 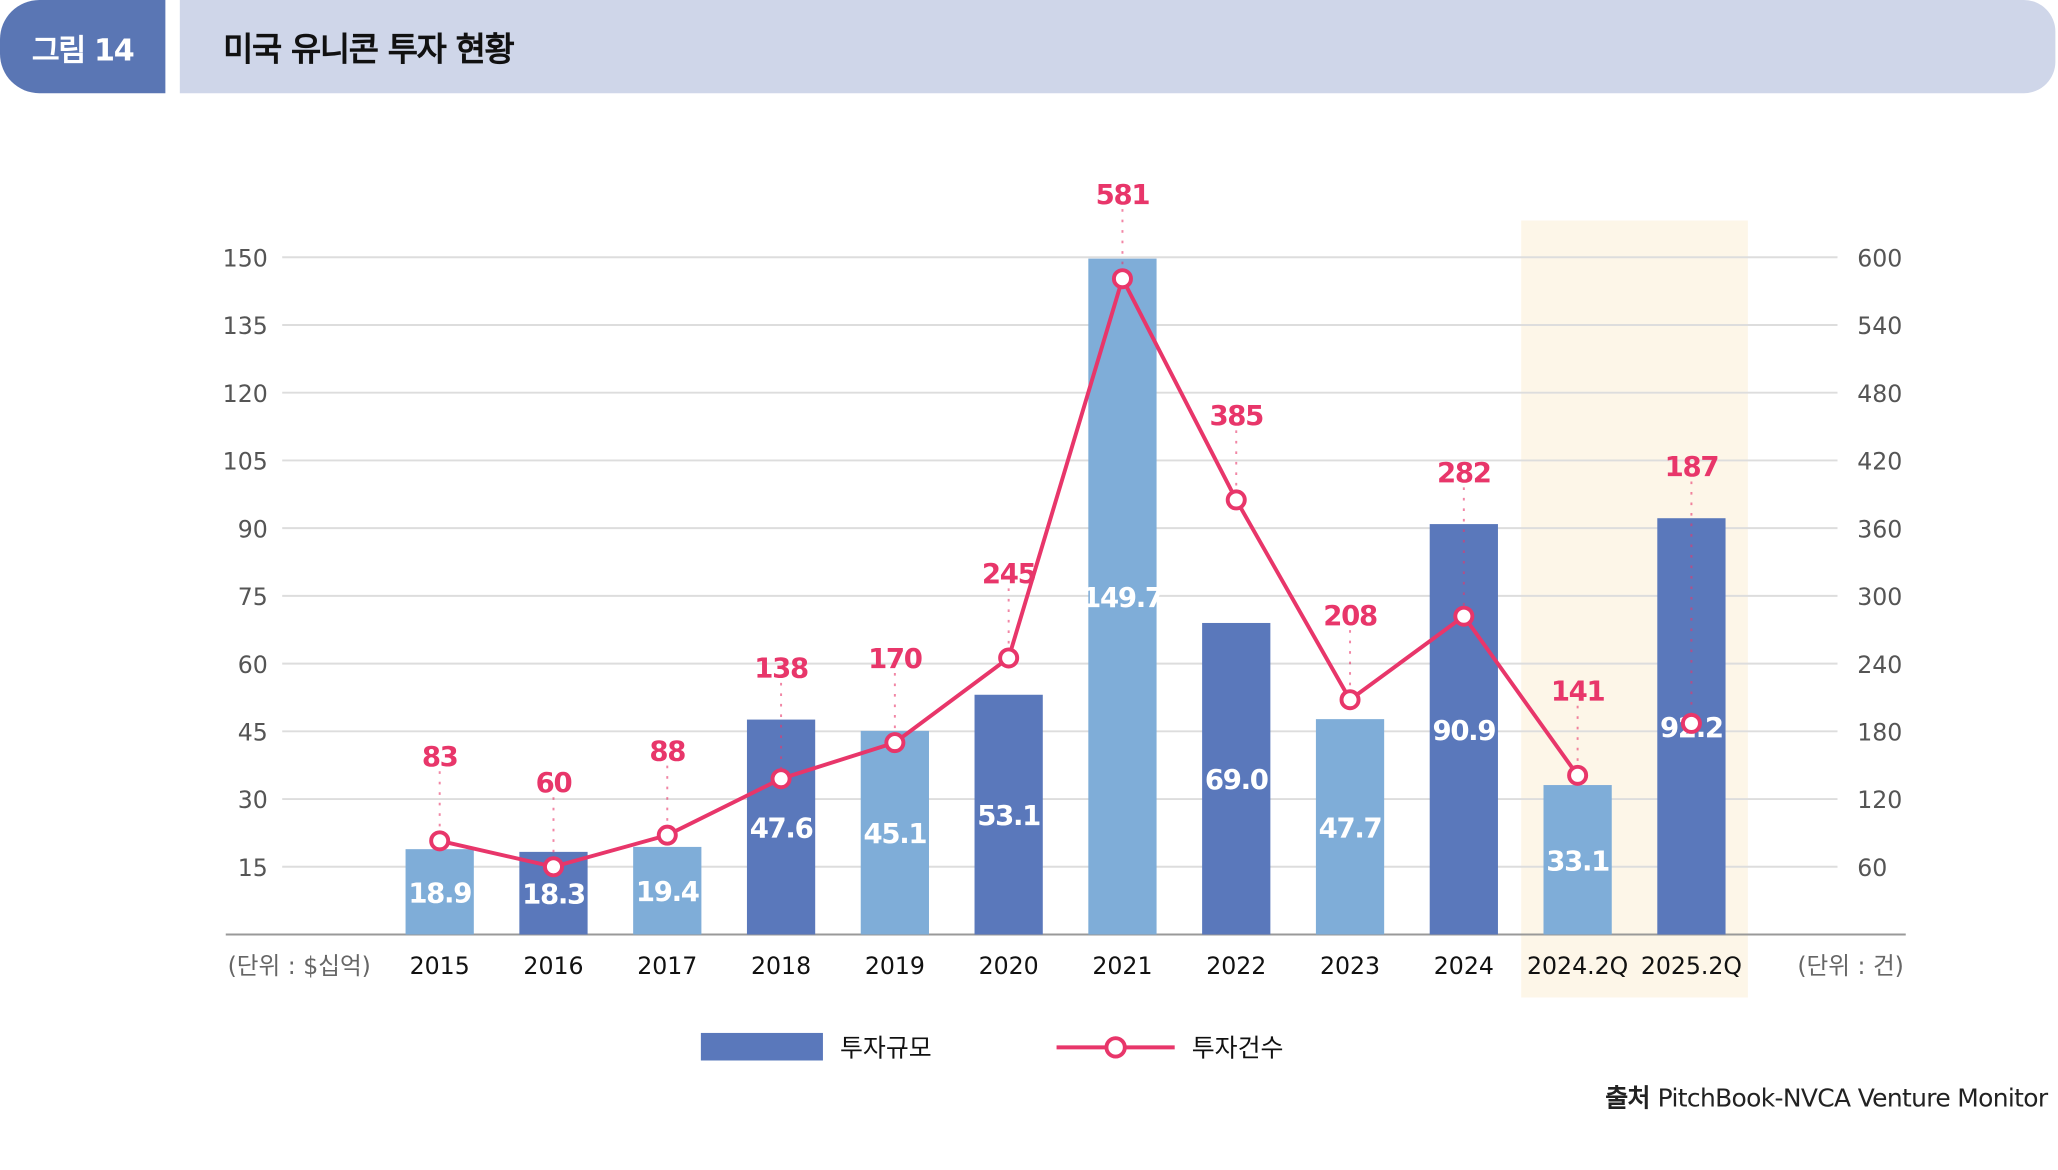 I want to click on count-value-label: 282, so click(x=1464, y=473).